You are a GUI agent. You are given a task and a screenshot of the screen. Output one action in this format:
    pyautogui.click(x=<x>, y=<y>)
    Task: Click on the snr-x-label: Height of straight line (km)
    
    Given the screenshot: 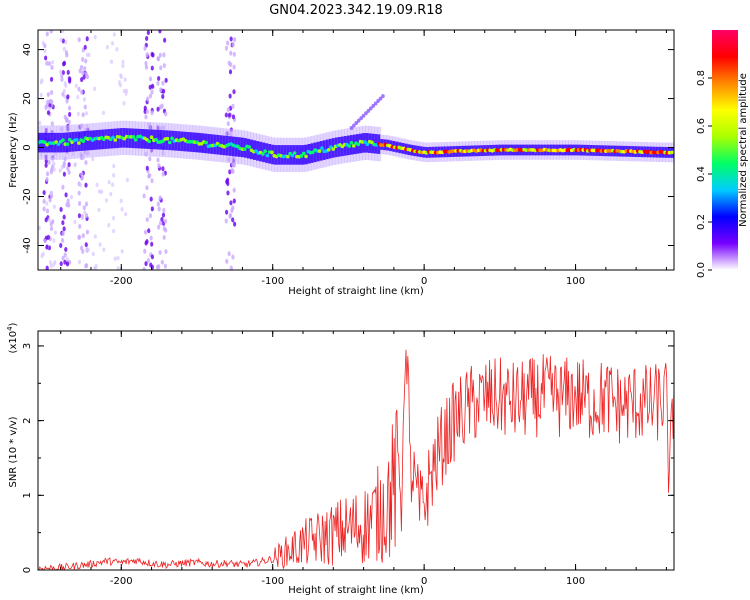 What is the action you would take?
    pyautogui.click(x=356, y=590)
    